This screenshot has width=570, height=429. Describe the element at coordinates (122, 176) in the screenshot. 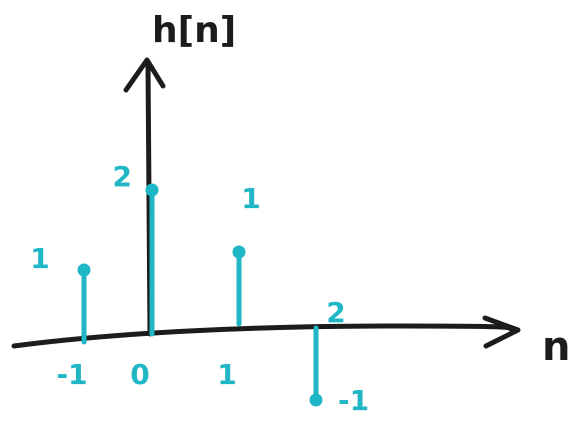

I see `value-label-0: 2` at that location.